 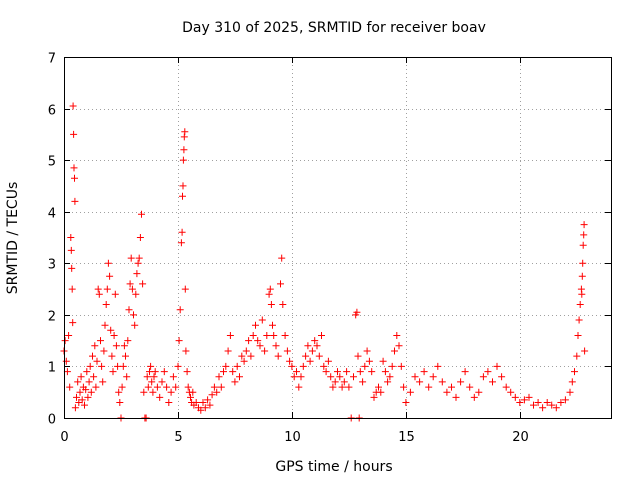 What do you see at coordinates (292, 437) in the screenshot?
I see `x-tick-label: 10` at bounding box center [292, 437].